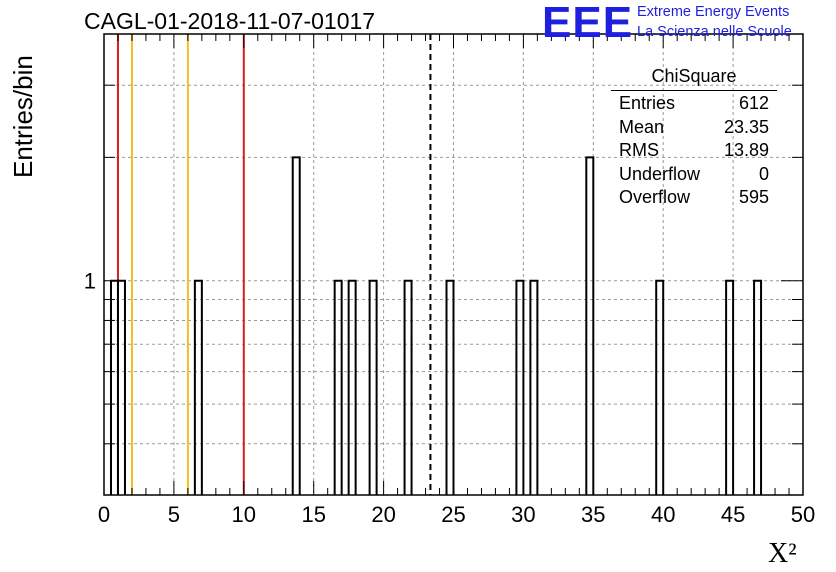  What do you see at coordinates (663, 514) in the screenshot?
I see `x-tick-label: 40` at bounding box center [663, 514].